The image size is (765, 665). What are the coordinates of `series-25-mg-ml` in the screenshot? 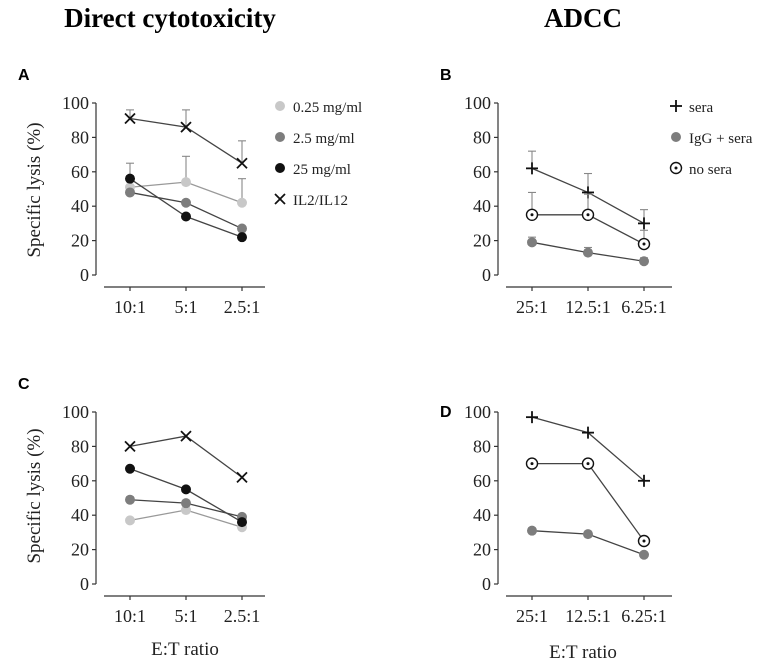 It's located at (186, 495).